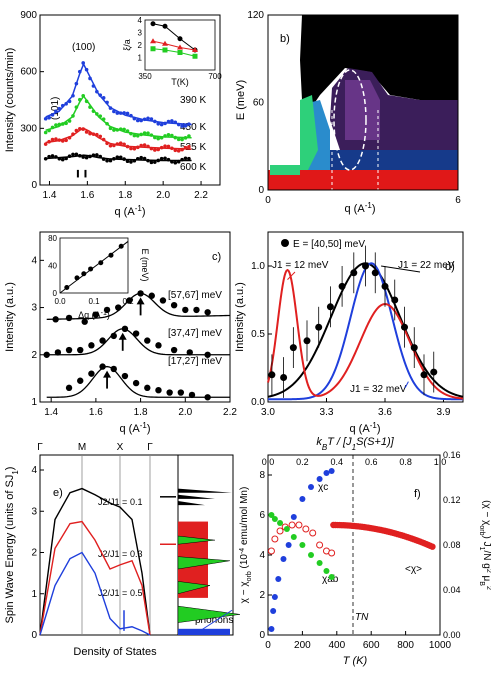 The height and width of the screenshot is (675, 491). Describe the element at coordinates (255, 15) in the screenshot. I see `panel-b-ytick: 120` at that location.